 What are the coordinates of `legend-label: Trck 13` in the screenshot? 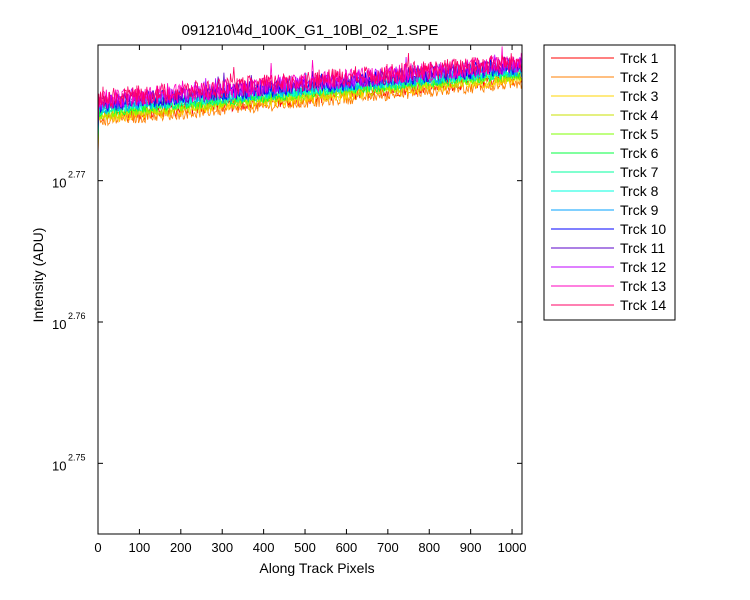 It's located at (643, 286).